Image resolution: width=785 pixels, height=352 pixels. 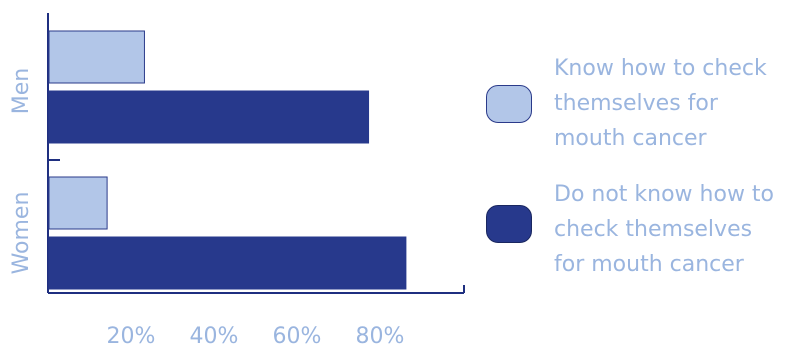 What do you see at coordinates (509, 104) in the screenshot?
I see `legend-swatch-know` at bounding box center [509, 104].